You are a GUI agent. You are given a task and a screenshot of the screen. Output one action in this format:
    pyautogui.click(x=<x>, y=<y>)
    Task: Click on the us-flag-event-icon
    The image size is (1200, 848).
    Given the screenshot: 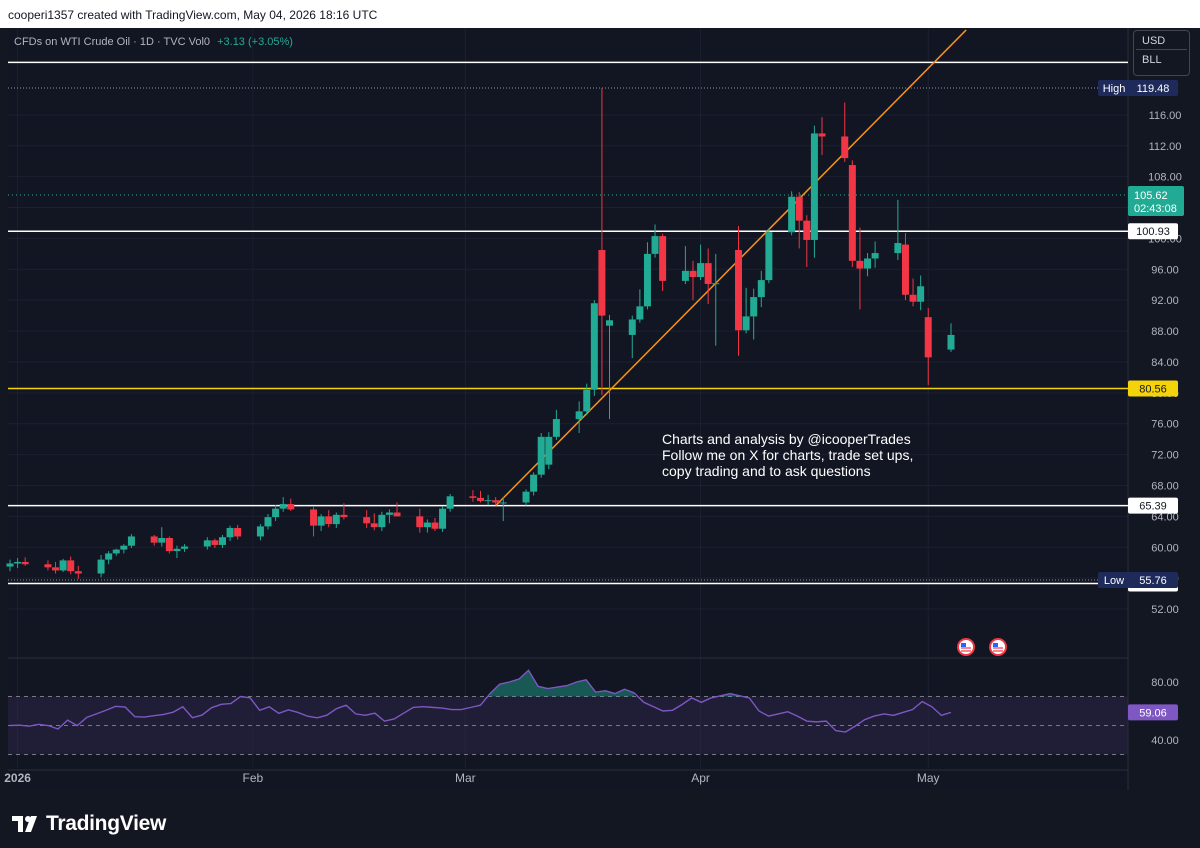 What is the action you would take?
    pyautogui.click(x=966, y=647)
    